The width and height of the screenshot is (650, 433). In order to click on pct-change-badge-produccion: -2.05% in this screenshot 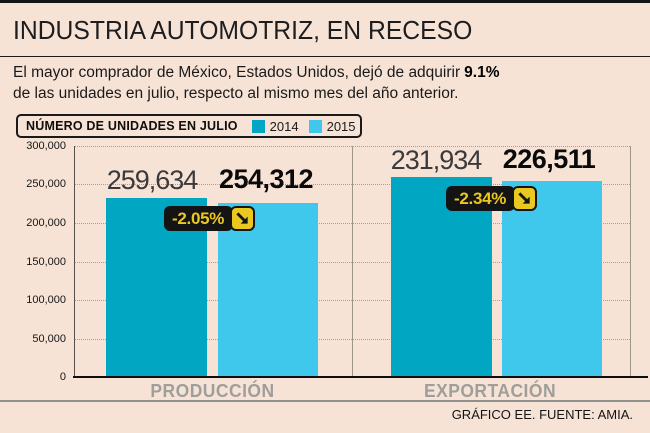, I will do `click(210, 218)`.